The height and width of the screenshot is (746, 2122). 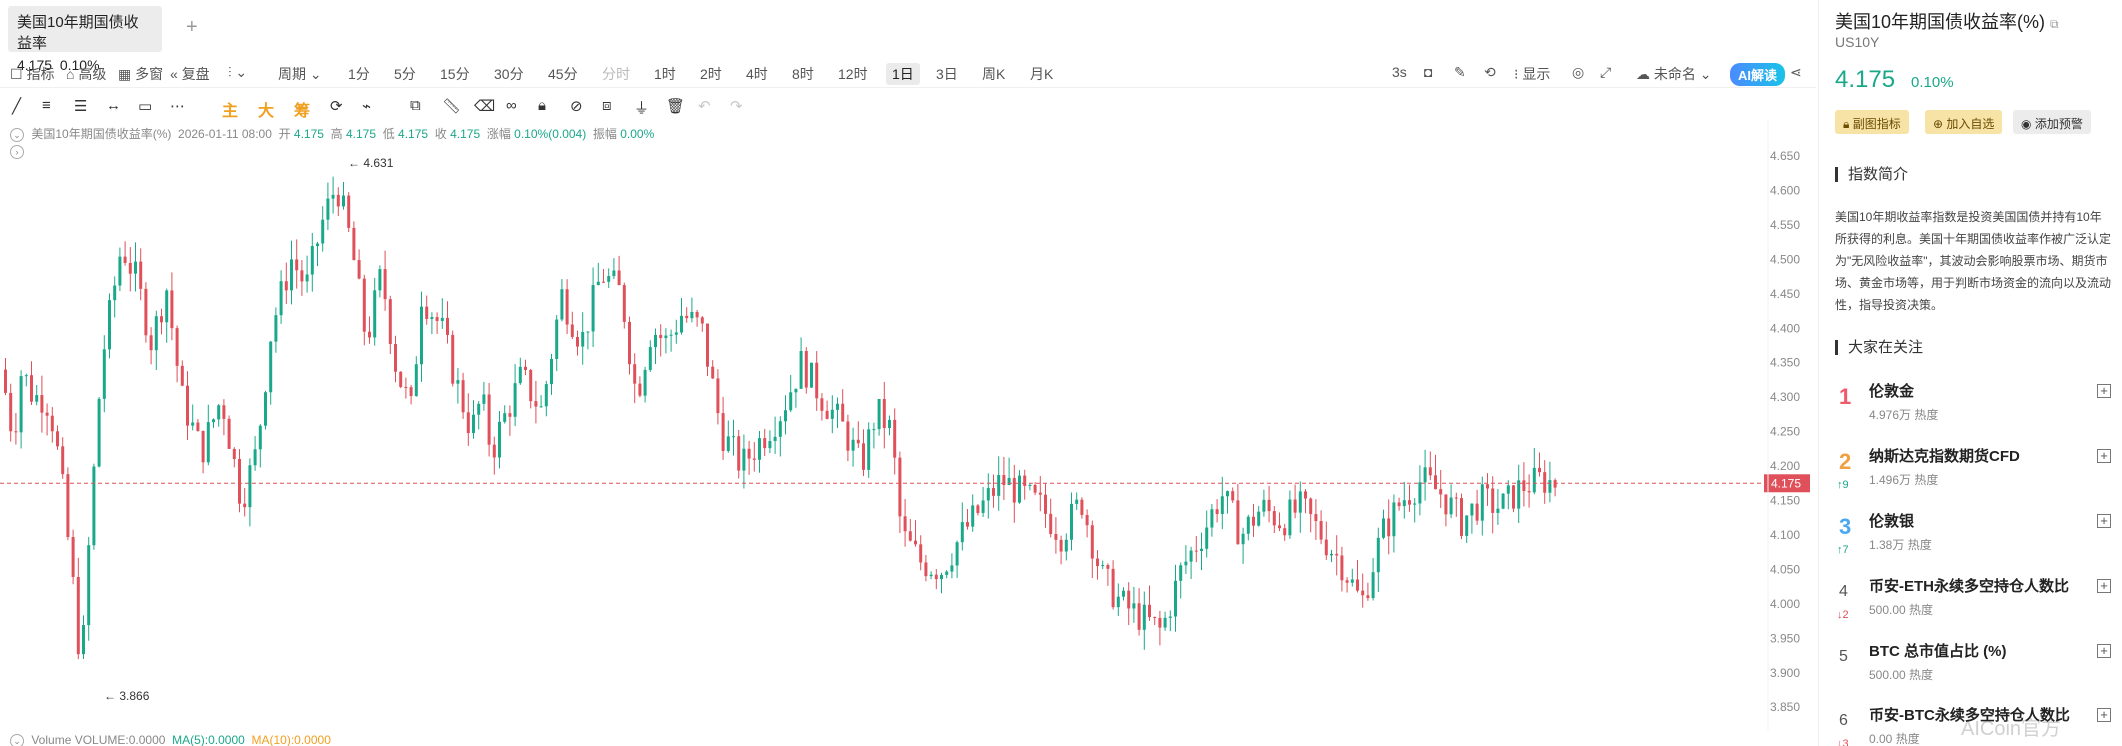 I want to click on period-4h: 4时, so click(x=757, y=74).